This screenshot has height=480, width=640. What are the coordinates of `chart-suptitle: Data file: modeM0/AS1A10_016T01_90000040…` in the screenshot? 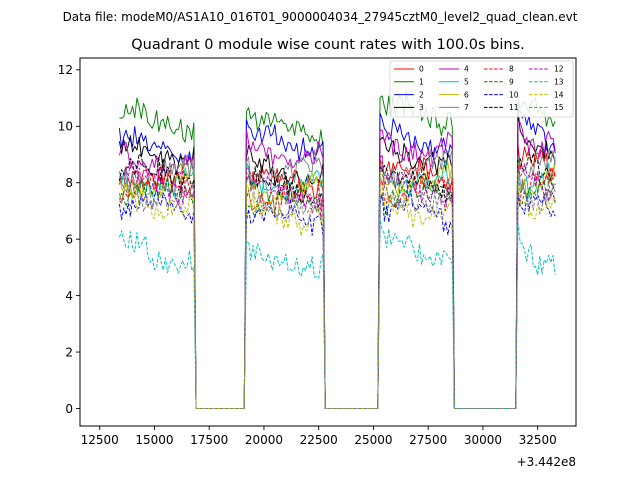 It's located at (320, 17).